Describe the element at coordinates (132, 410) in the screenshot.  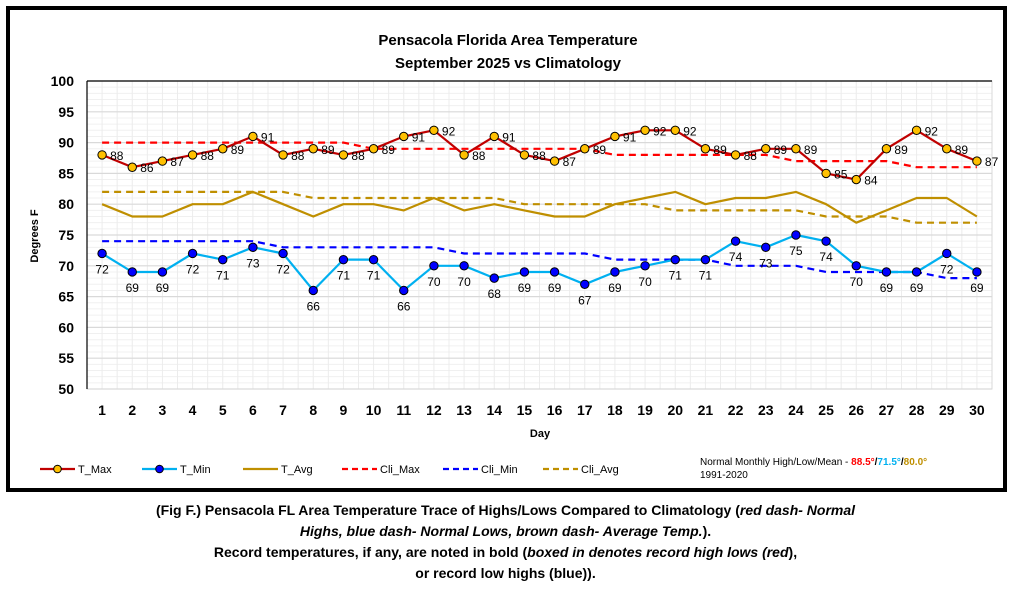
I see `x-tick-label: 2` at that location.